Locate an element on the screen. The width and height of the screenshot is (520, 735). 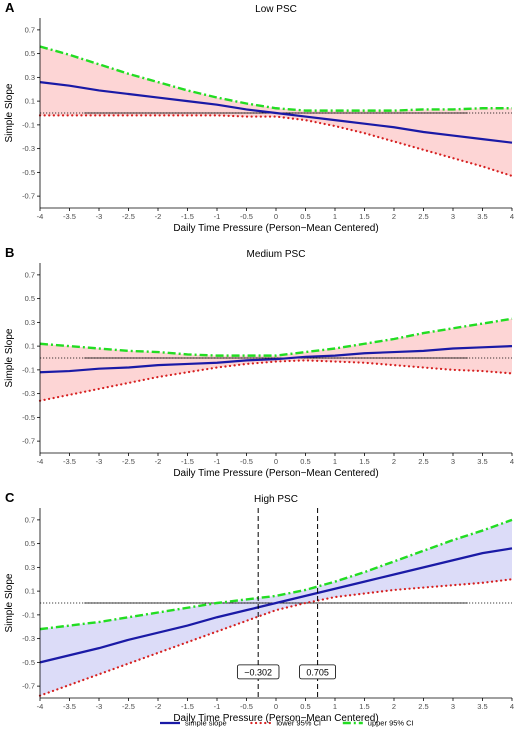
legend: simple slope lower 95% CI upper 95% CI is located at coordinates (287, 723).